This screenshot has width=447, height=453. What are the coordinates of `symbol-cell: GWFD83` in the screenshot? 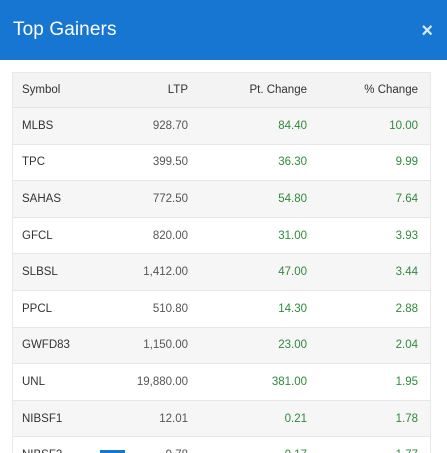 It's located at (49, 346).